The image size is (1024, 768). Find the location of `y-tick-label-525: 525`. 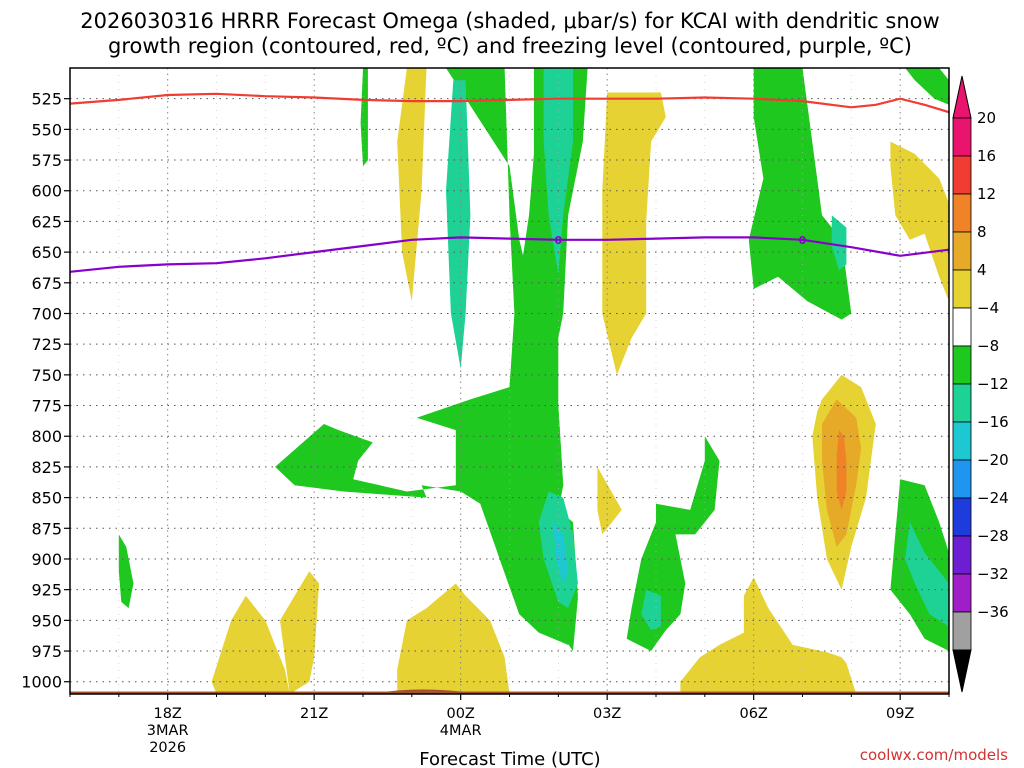

y-tick-label-525: 525 is located at coordinates (46, 99).